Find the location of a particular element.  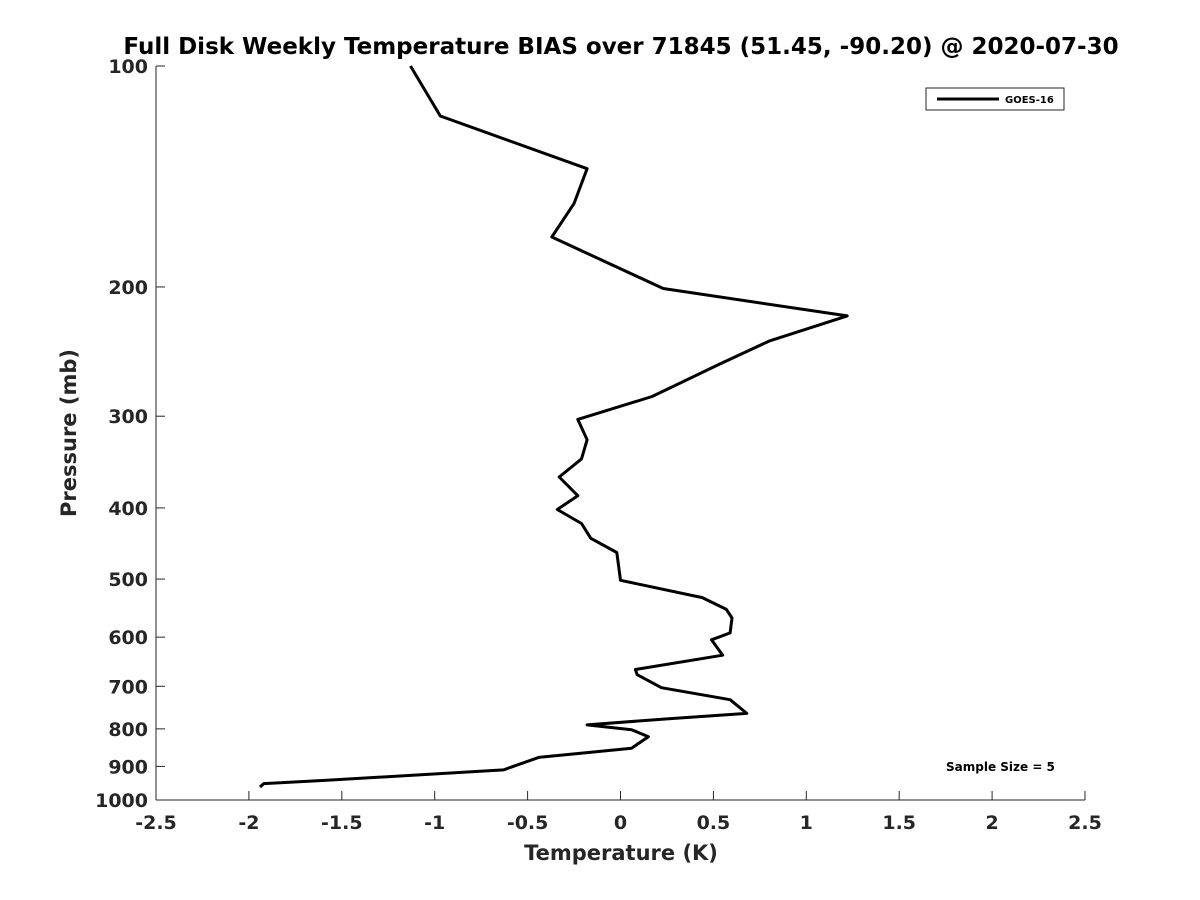

y-axis-ticks: 100 200 300 400 500 600 700 800 900 1000 is located at coordinates (130, 434).